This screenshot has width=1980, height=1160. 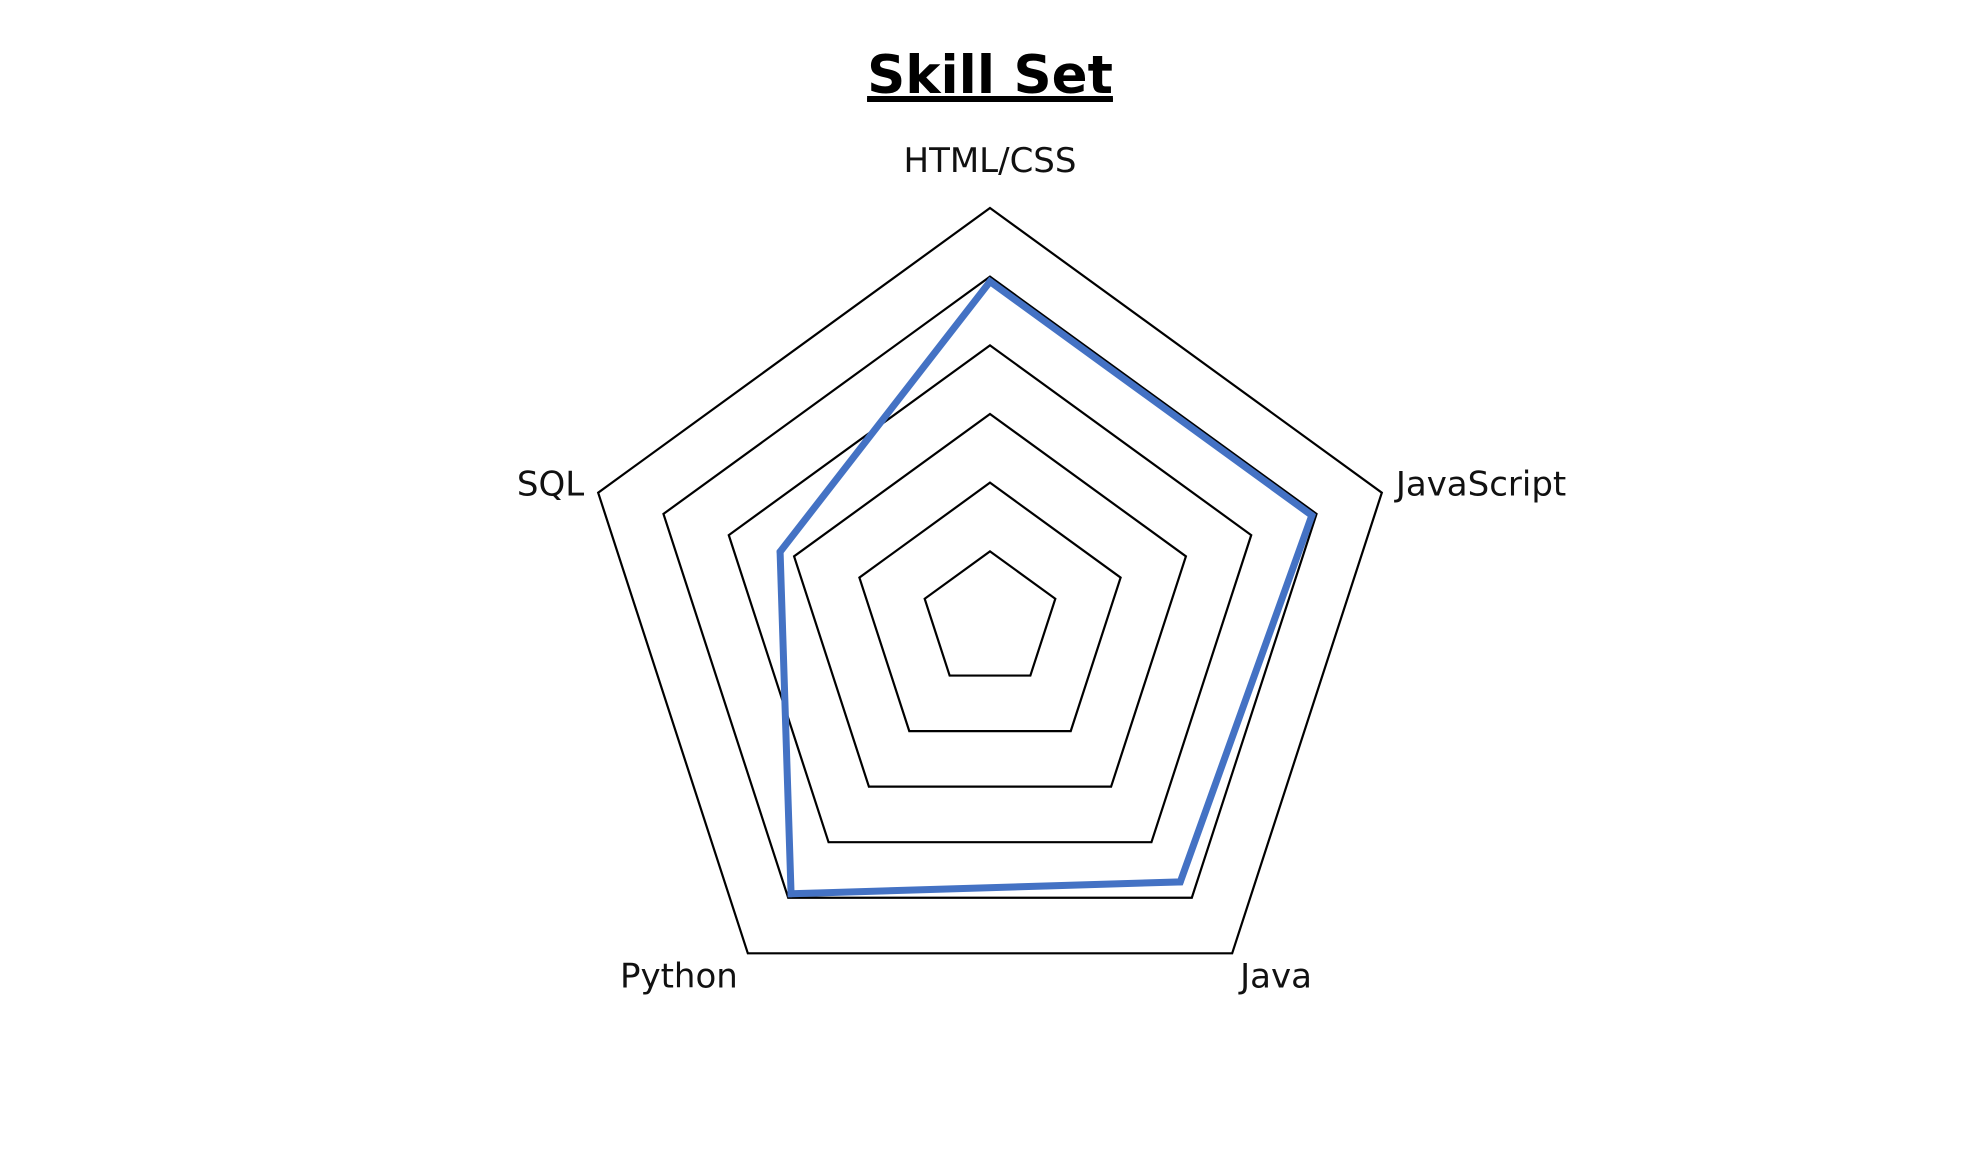 What do you see at coordinates (1275, 976) in the screenshot?
I see `axis-label-java: Java` at bounding box center [1275, 976].